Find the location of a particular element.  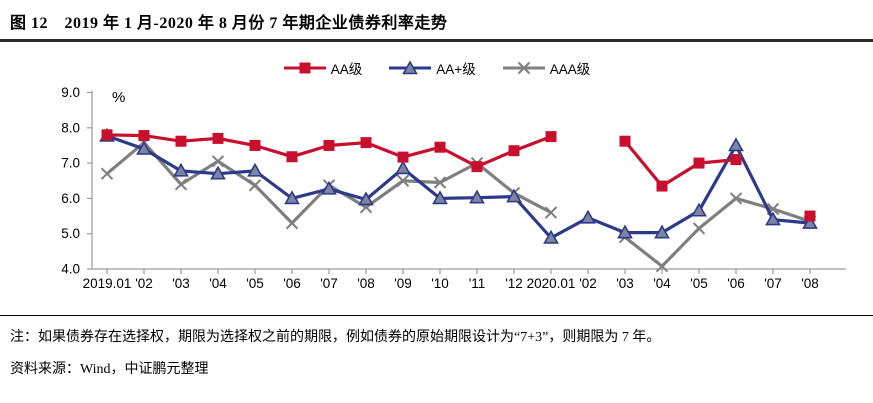

x-tick-label: 2019.01 is located at coordinates (107, 283).